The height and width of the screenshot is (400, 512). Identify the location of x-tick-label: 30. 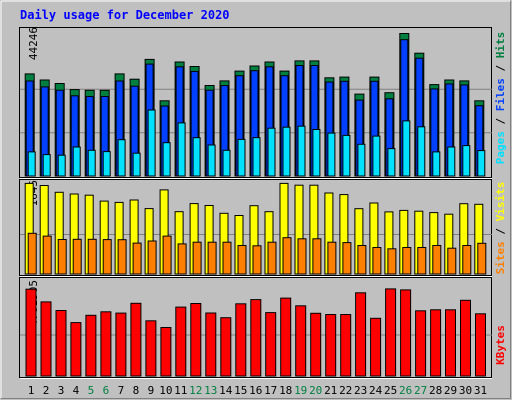
(465, 390).